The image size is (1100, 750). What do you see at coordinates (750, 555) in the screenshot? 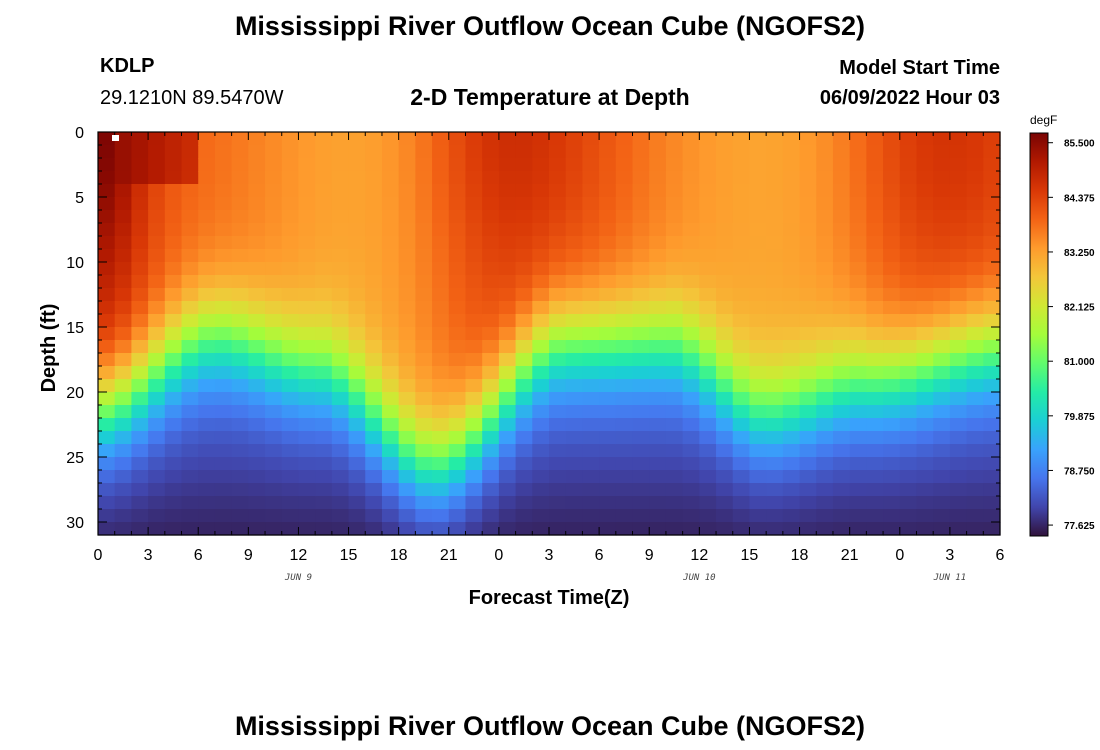
I see `x-tick-label: 15` at bounding box center [750, 555].